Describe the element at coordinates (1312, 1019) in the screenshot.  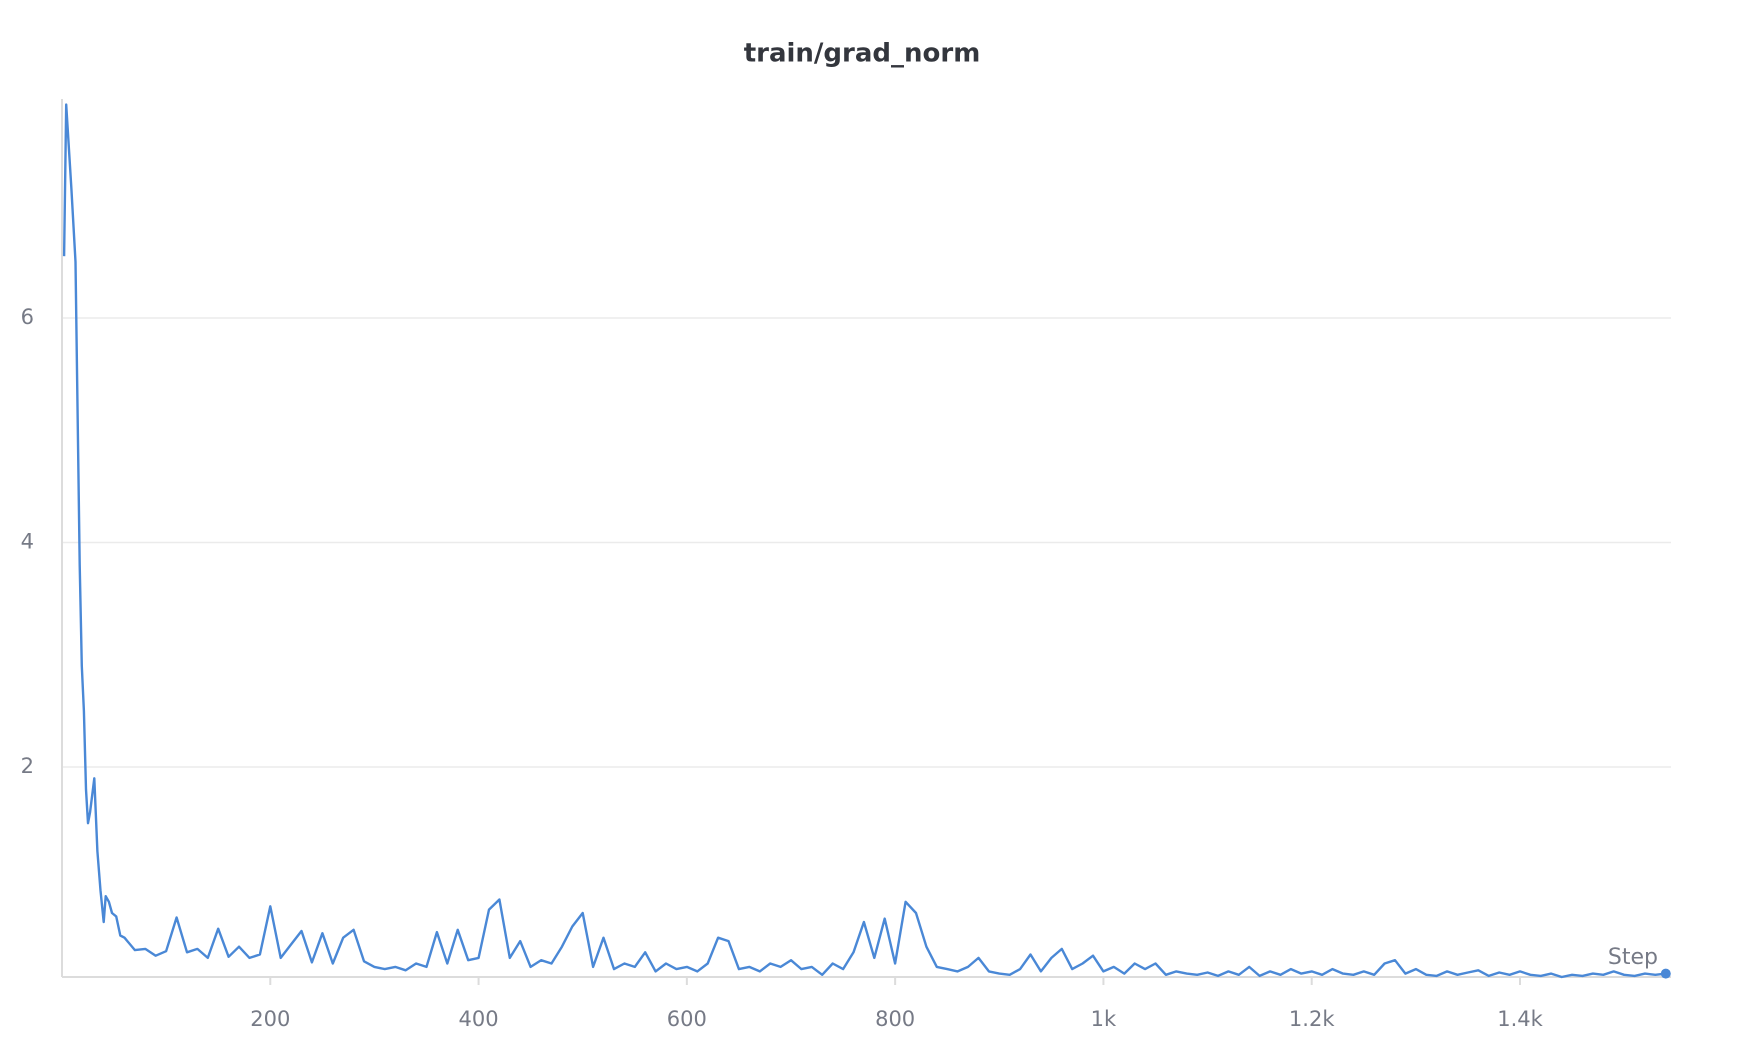
I see `x-tick-label: 1.2k` at that location.